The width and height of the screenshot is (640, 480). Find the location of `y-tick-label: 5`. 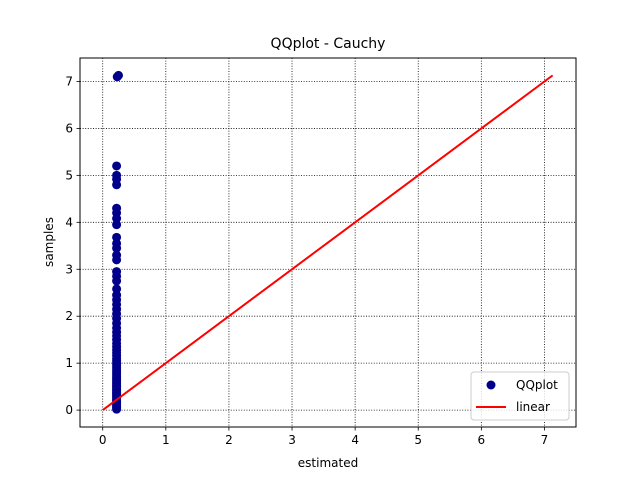

y-tick-label: 5 is located at coordinates (69, 175).